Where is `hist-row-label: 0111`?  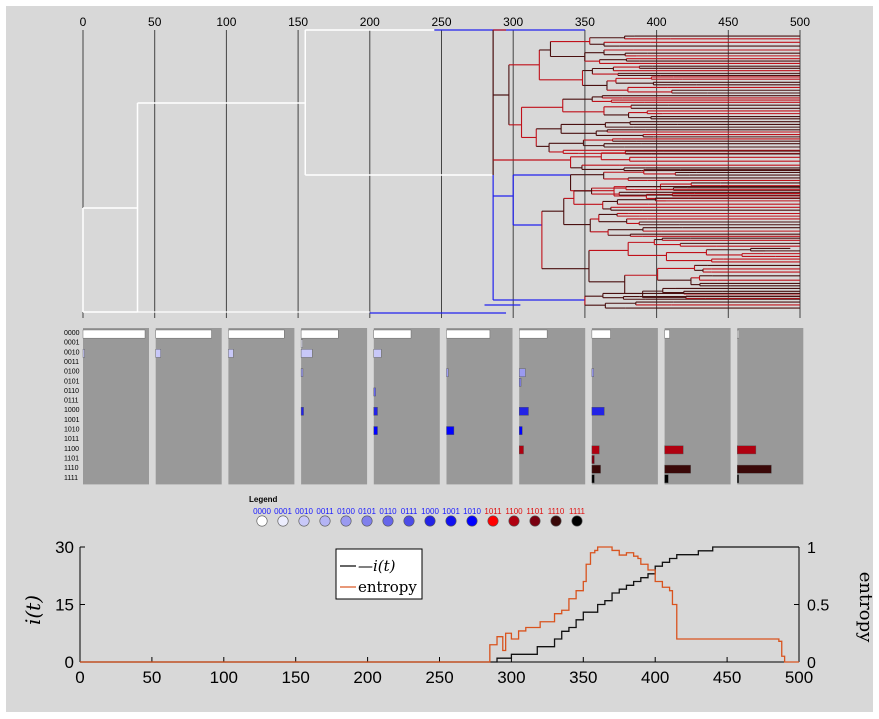 hist-row-label: 0111 is located at coordinates (71, 401).